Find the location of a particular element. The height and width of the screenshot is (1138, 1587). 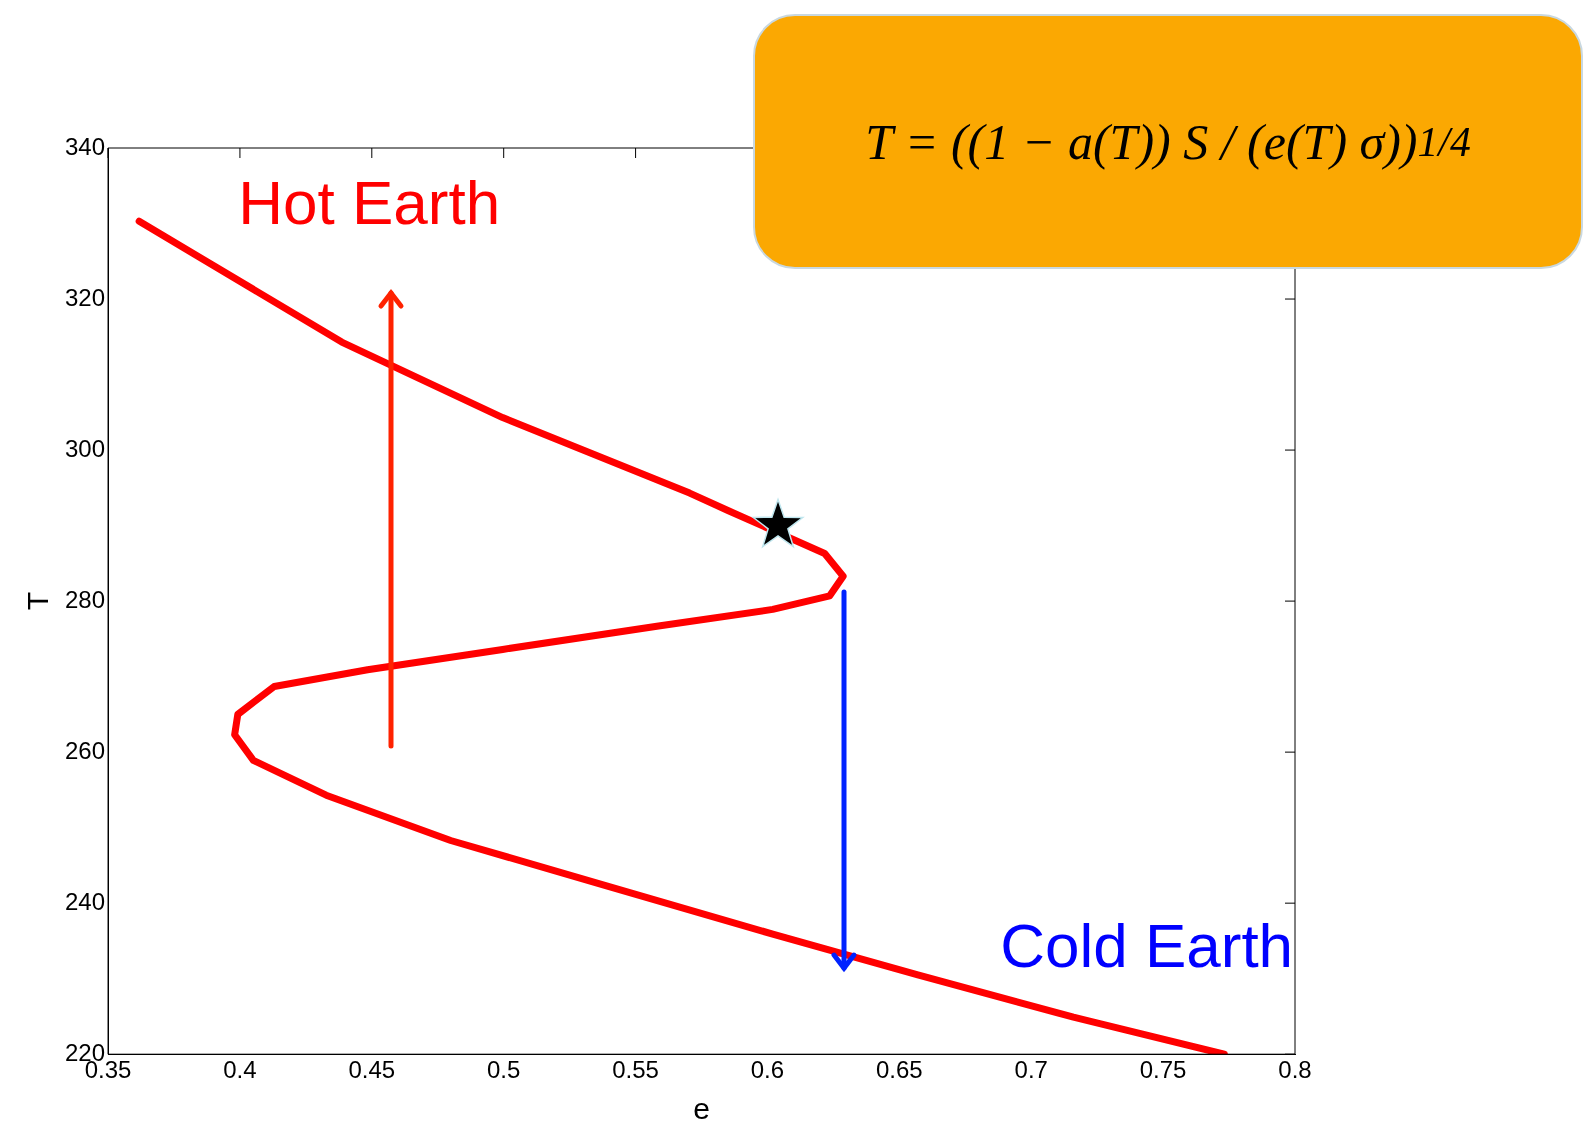

x-tick-label: 0.7 is located at coordinates (1031, 1070).